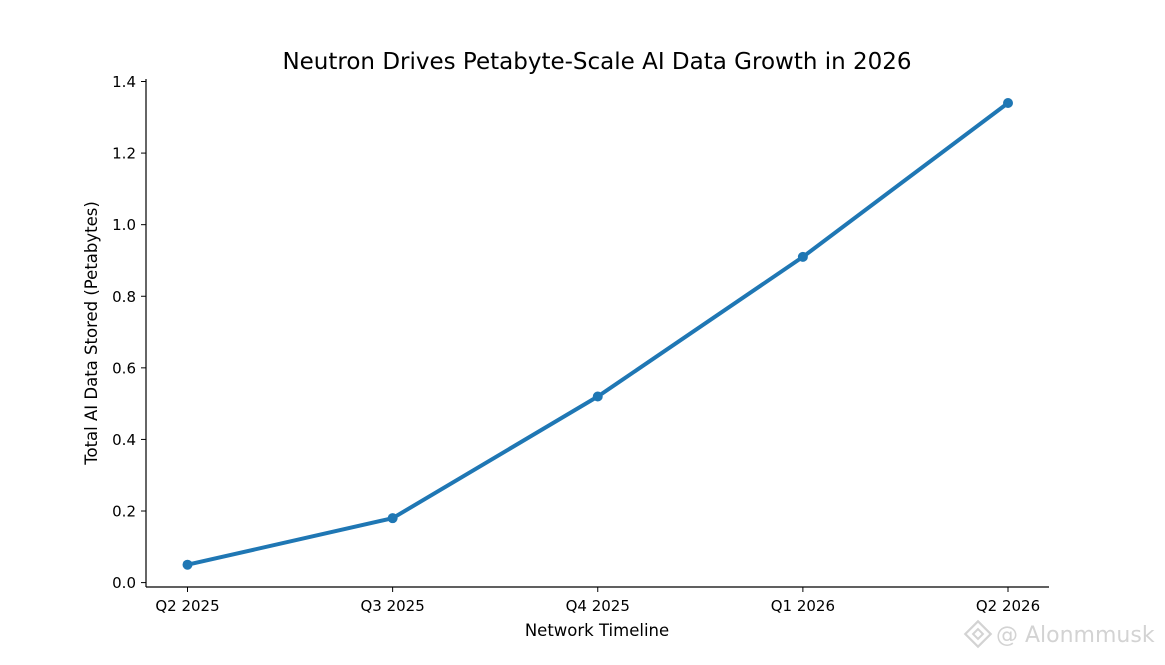  I want to click on binance-logo-icon, so click(978, 634).